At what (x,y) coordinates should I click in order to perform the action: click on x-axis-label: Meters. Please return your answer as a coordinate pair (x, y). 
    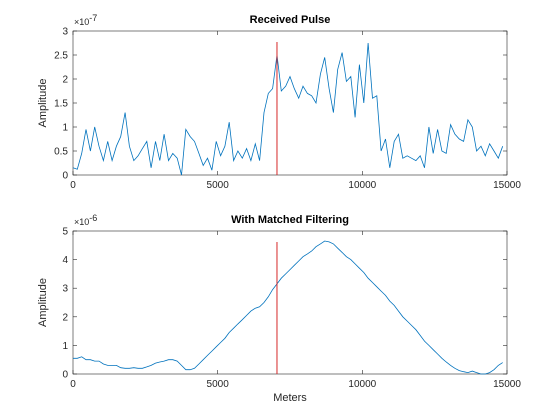
    Looking at the image, I should click on (290, 398).